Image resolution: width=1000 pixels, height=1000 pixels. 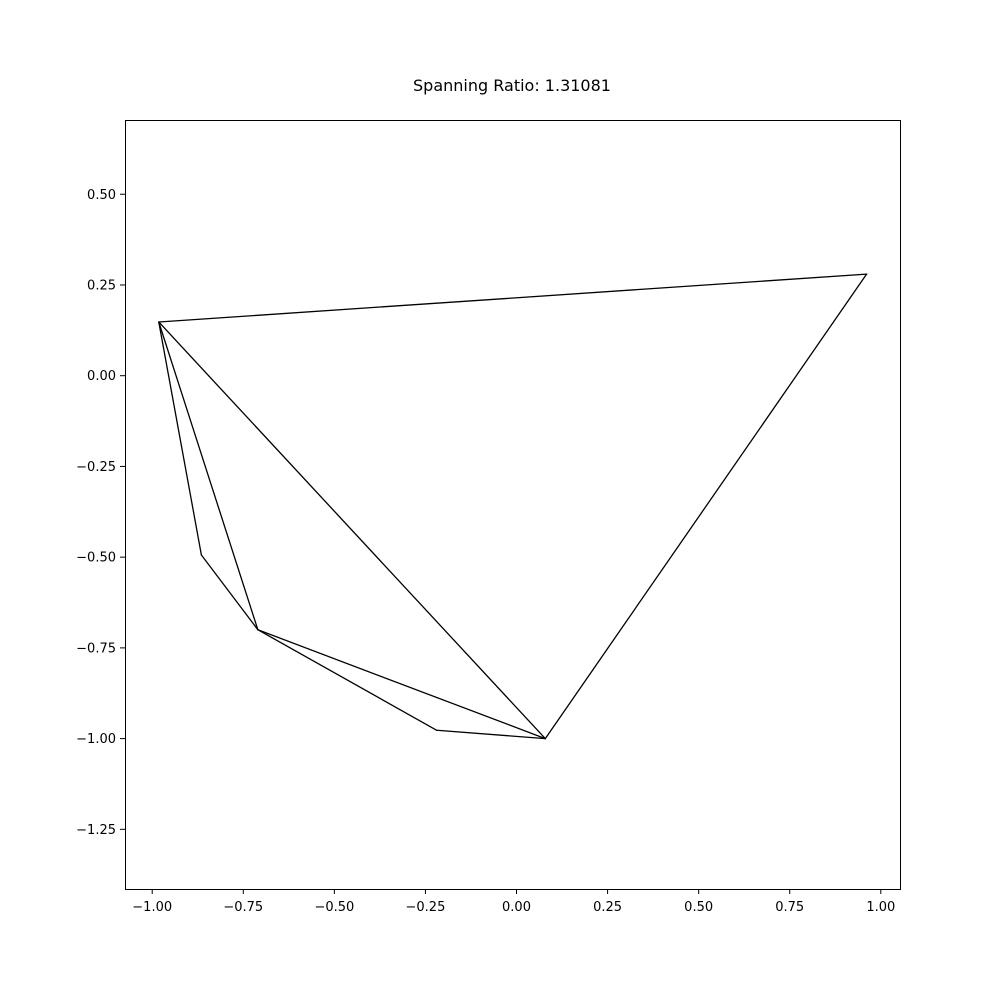 I want to click on chart-title: Spanning Ratio: 1.31081, so click(x=512, y=85).